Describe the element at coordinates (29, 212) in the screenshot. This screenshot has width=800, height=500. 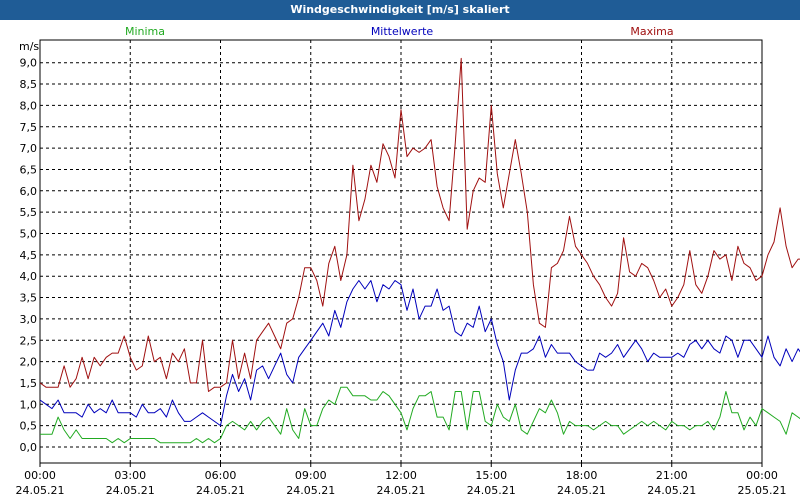
I see `y-tick-label: 5,5` at that location.